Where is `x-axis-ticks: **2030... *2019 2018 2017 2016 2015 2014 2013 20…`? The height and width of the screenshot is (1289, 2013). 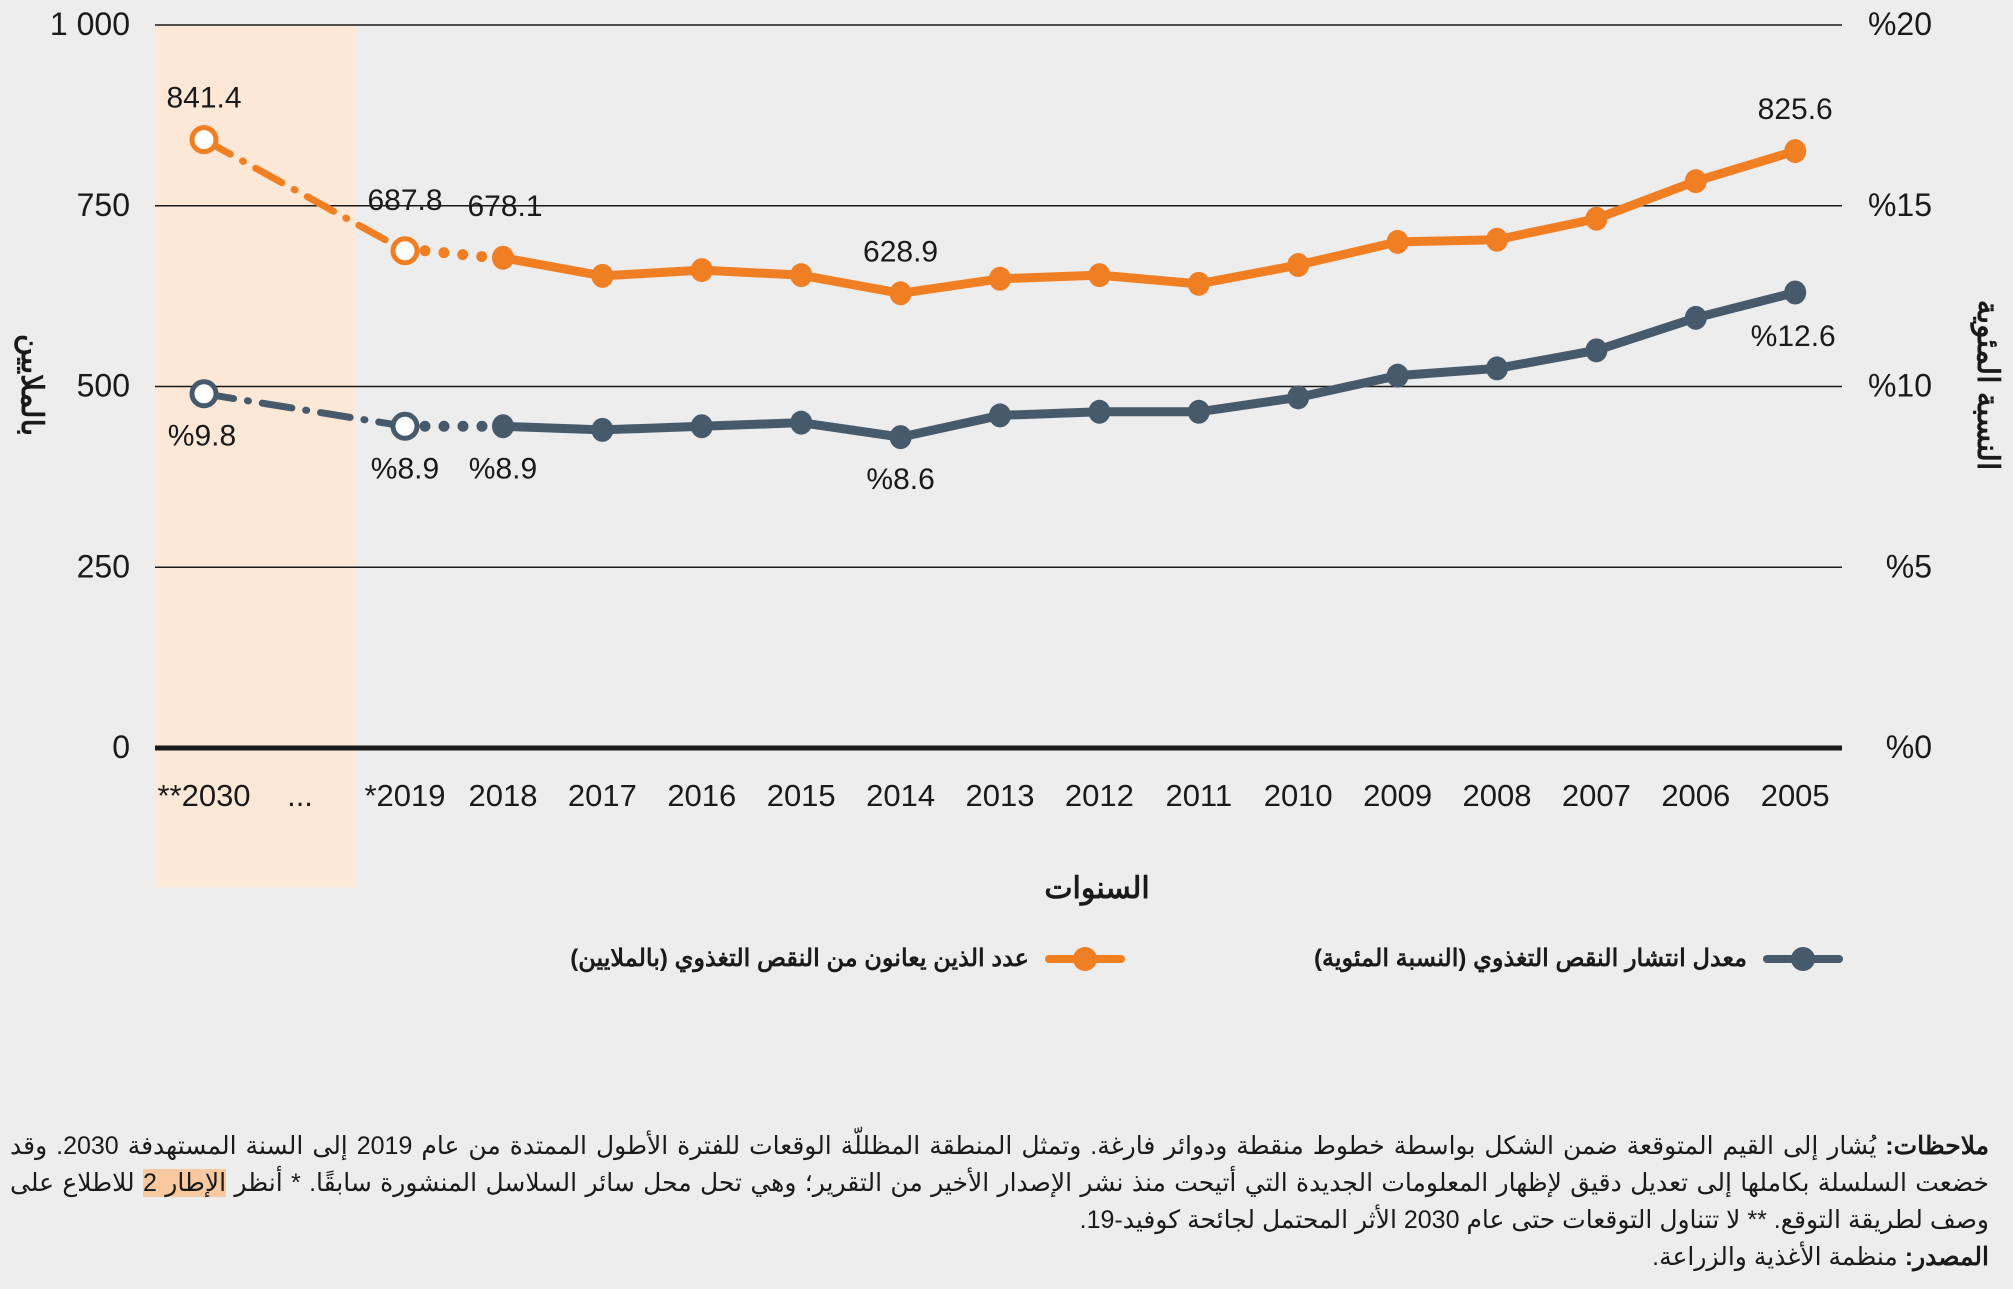 x-axis-ticks: **2030... *2019 2018 2017 2016 2015 2014 2013 20… is located at coordinates (993, 795).